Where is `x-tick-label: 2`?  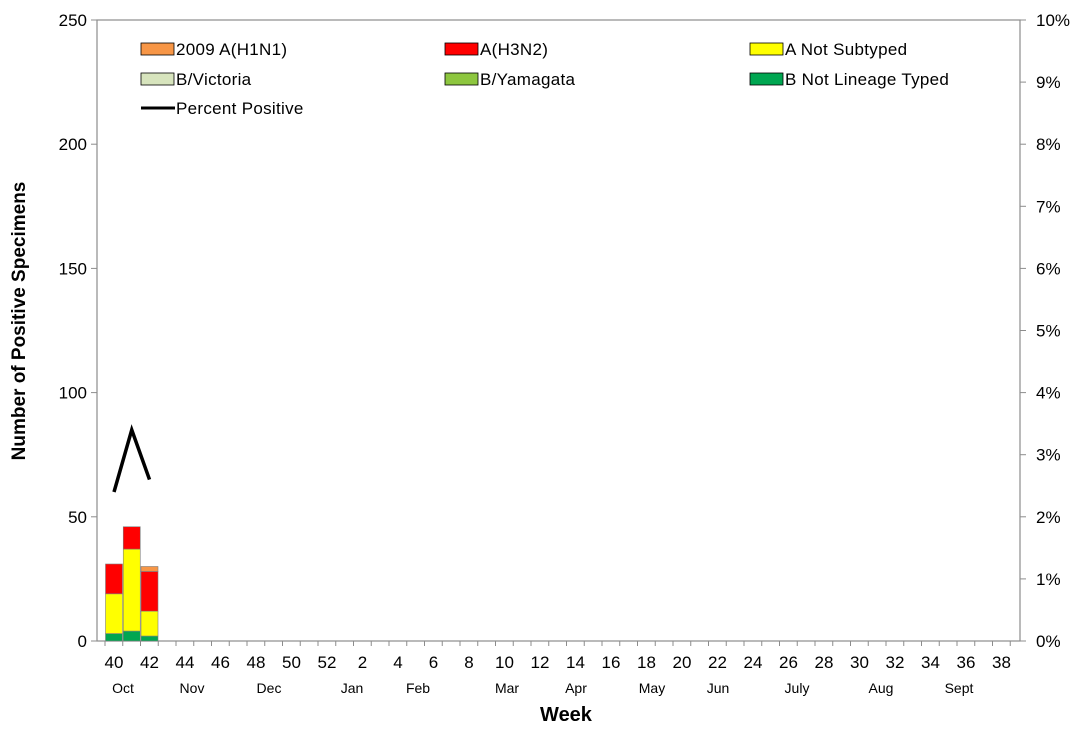 x-tick-label: 2 is located at coordinates (362, 662).